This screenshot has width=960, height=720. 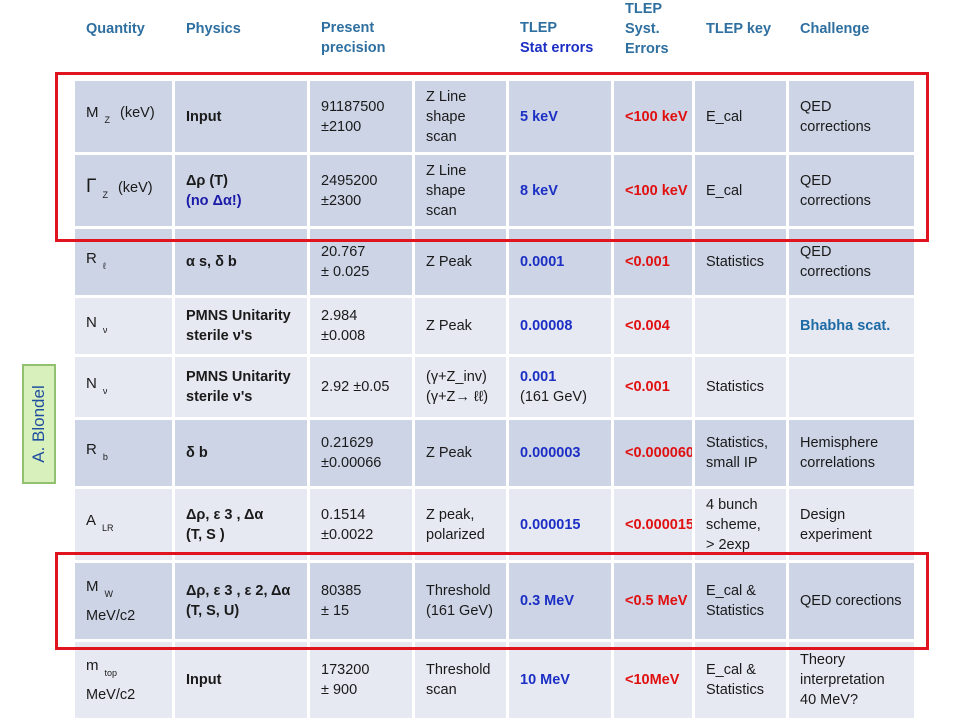 What do you see at coordinates (735, 387) in the screenshot?
I see `cell-line: Statistics` at bounding box center [735, 387].